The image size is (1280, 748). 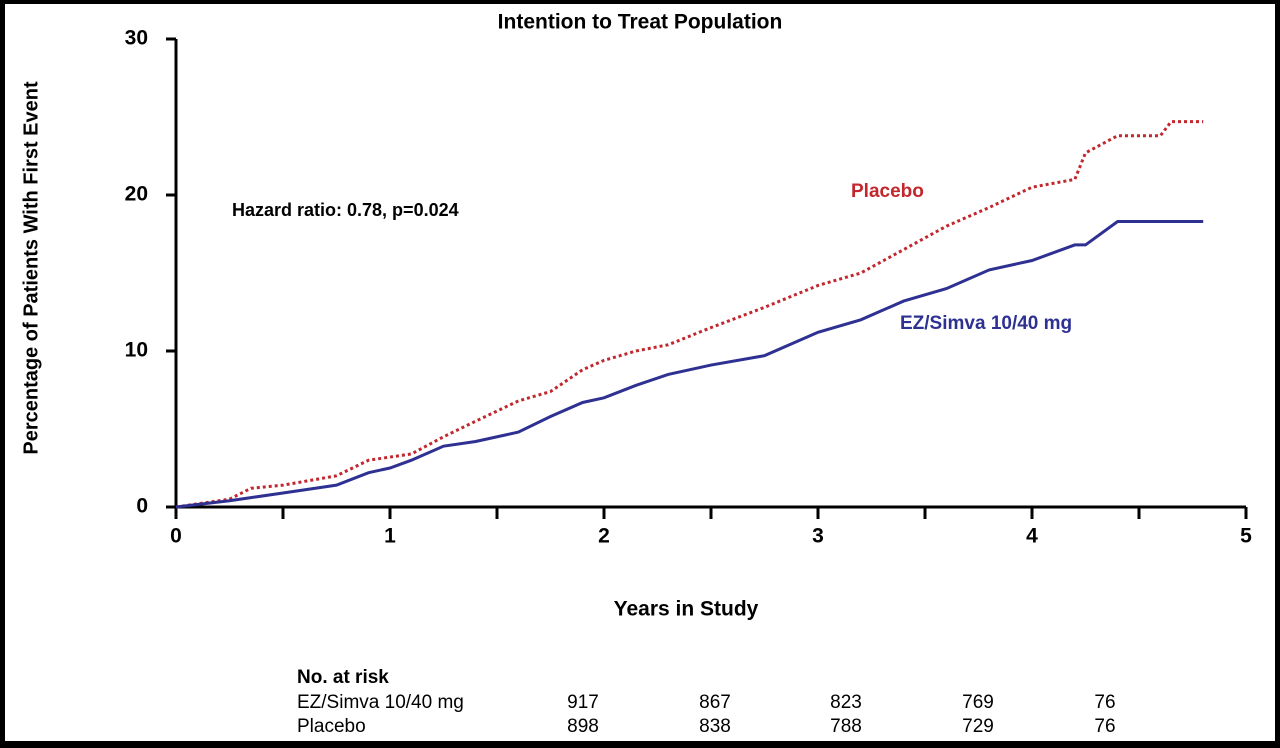 What do you see at coordinates (142, 506) in the screenshot?
I see `y-tick-label: 0` at bounding box center [142, 506].